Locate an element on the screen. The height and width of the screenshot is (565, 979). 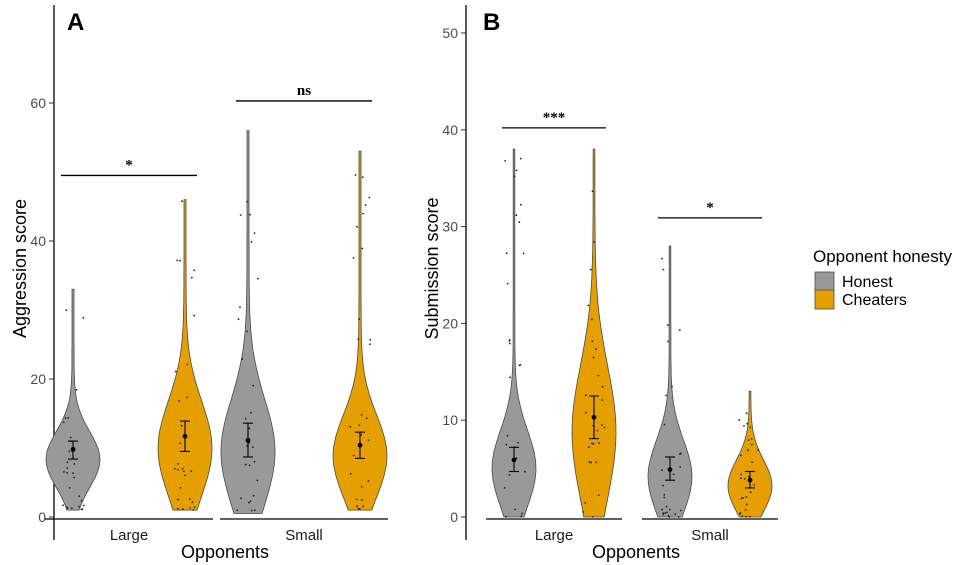
significance-label: *** is located at coordinates (554, 118).